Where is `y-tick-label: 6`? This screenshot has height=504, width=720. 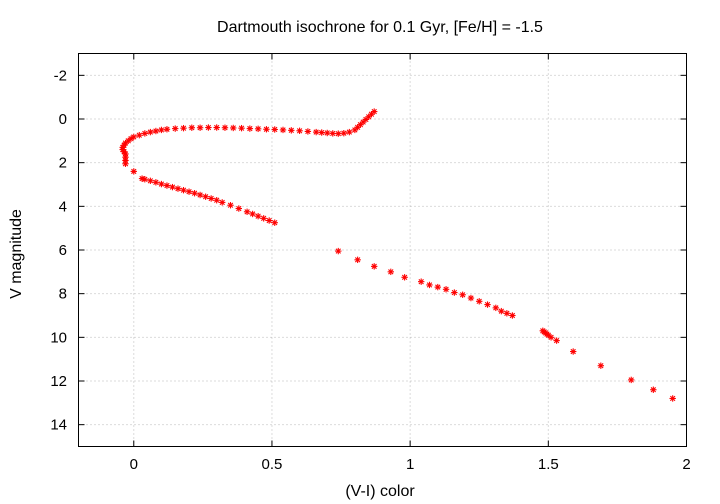
y-tick-label: 6 is located at coordinates (63, 250).